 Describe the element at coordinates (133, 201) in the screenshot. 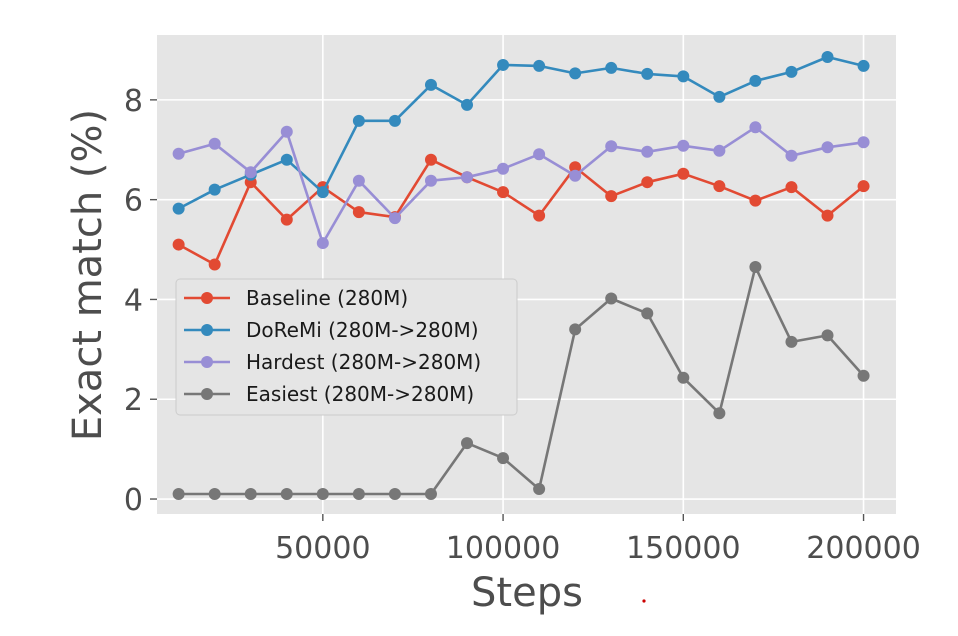

I see `y-tick-label: 6` at that location.